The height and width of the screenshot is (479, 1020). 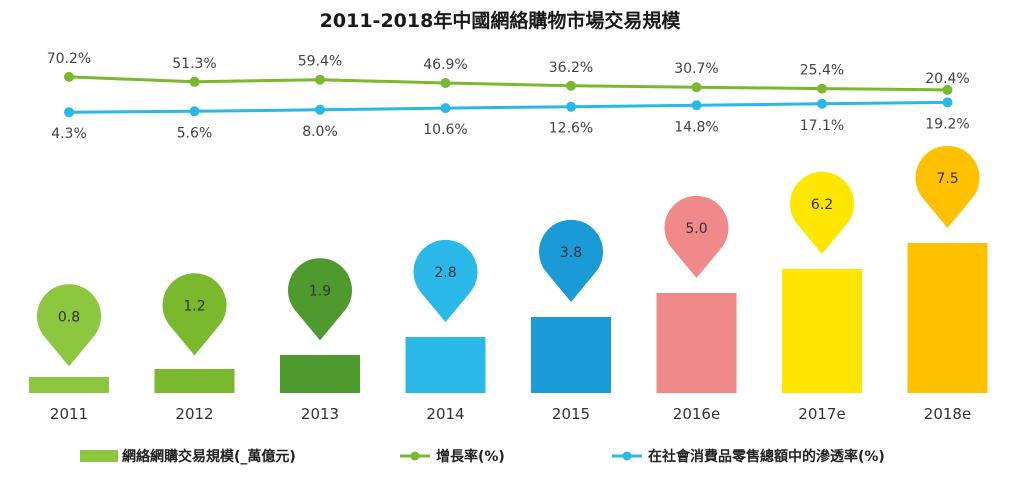 I want to click on x-tick-label: 2018e, so click(x=947, y=414).